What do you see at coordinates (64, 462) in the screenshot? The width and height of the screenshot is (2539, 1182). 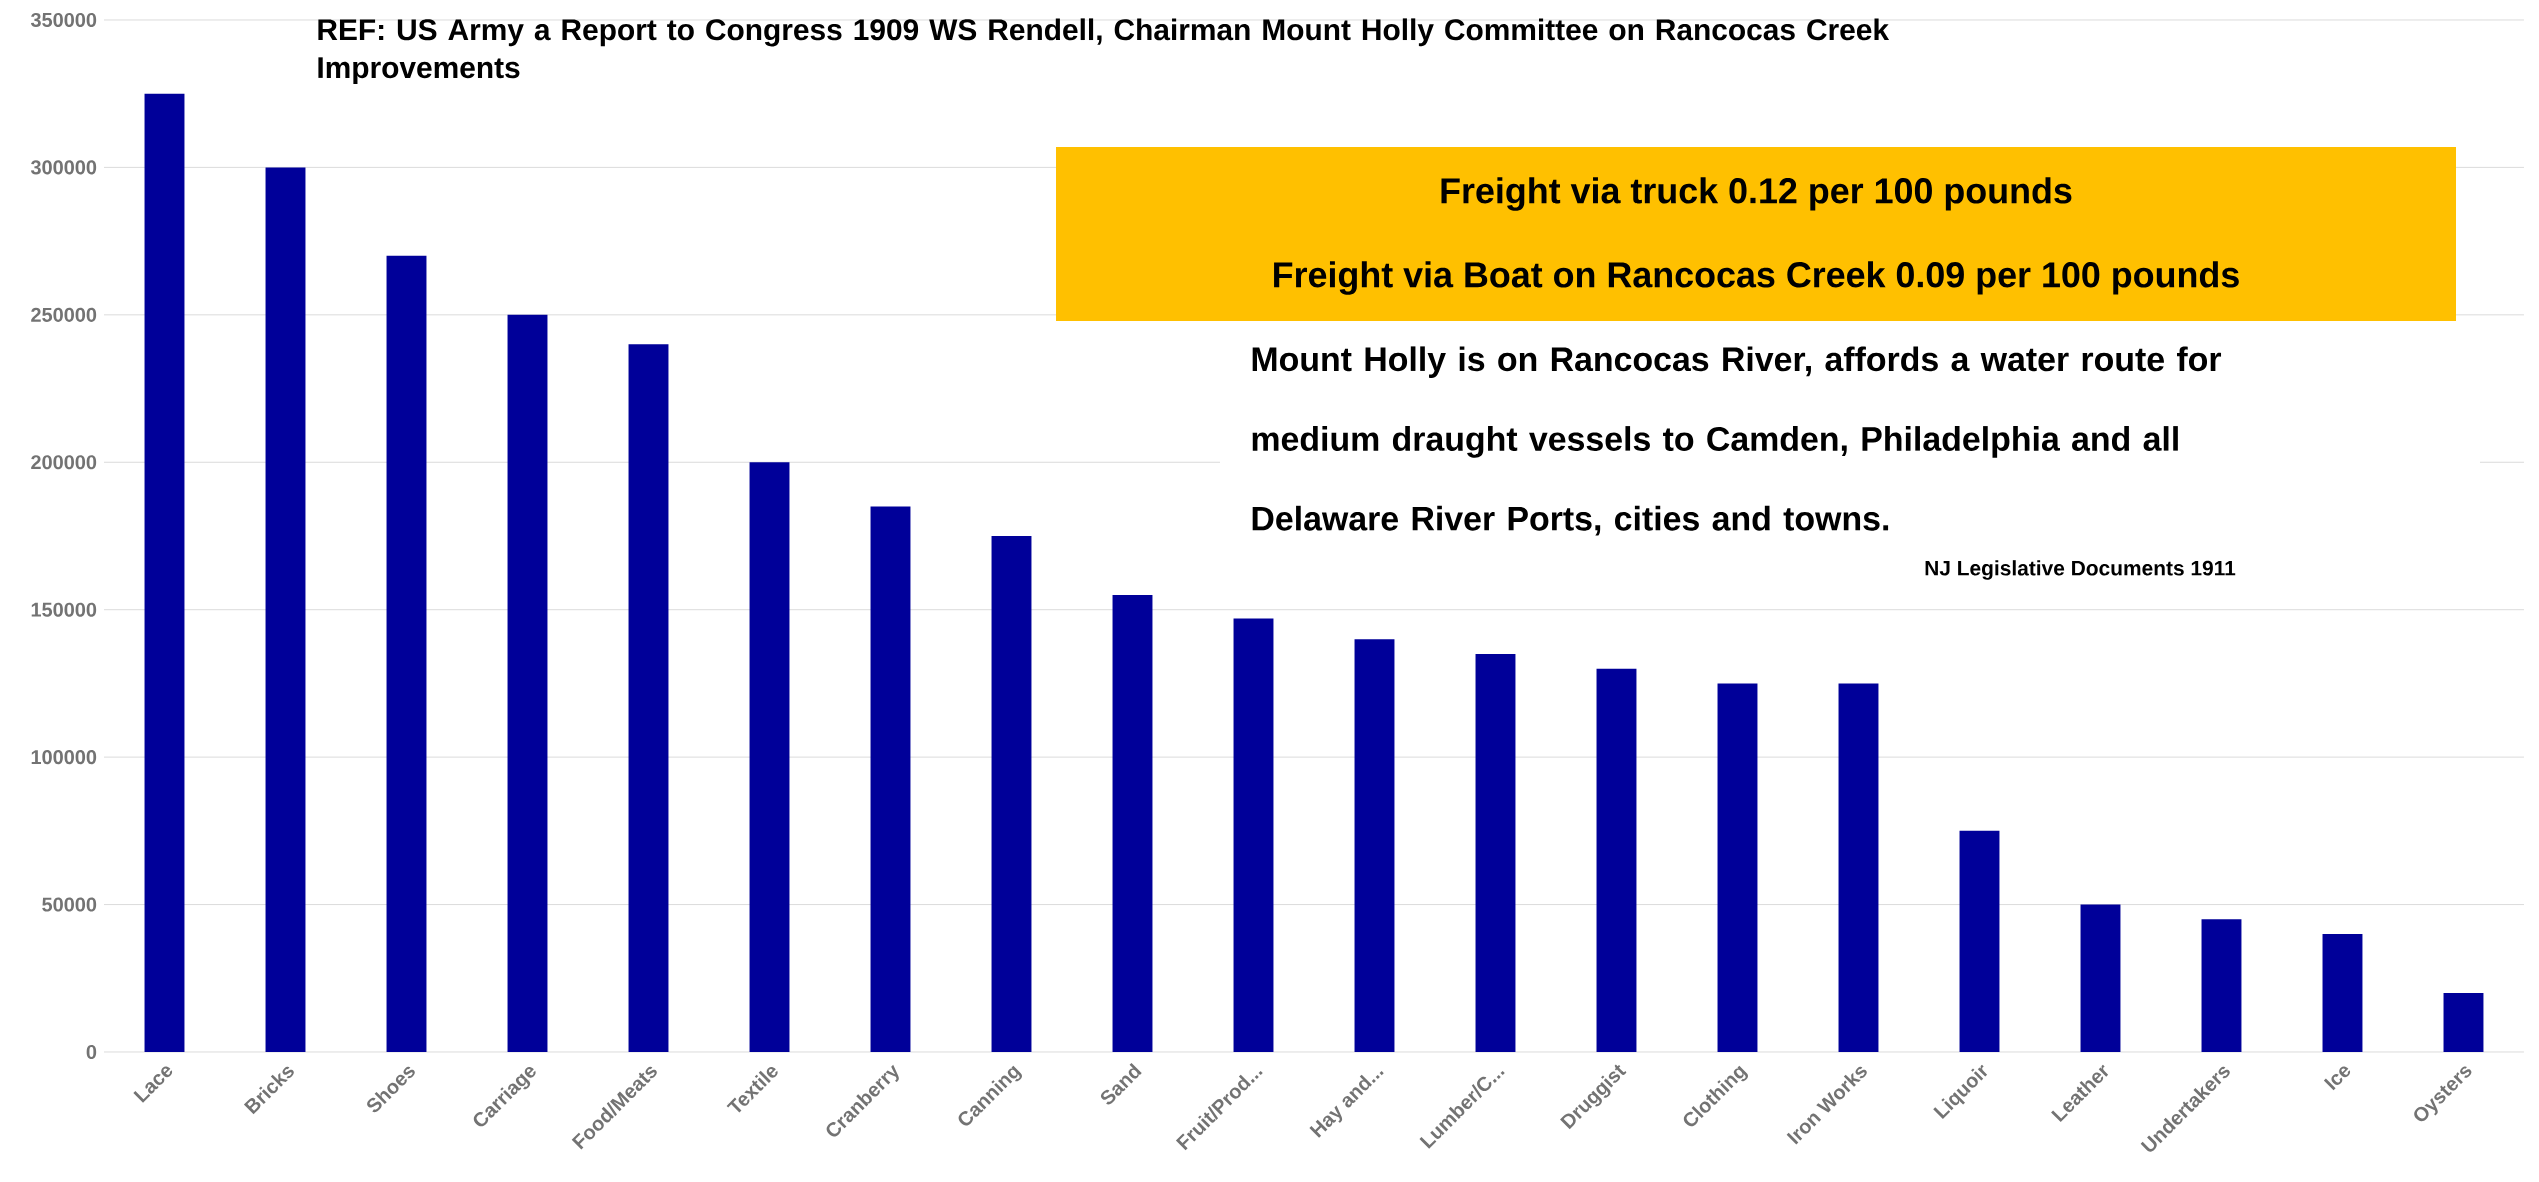 I see `y-tick-label: 200000` at bounding box center [64, 462].